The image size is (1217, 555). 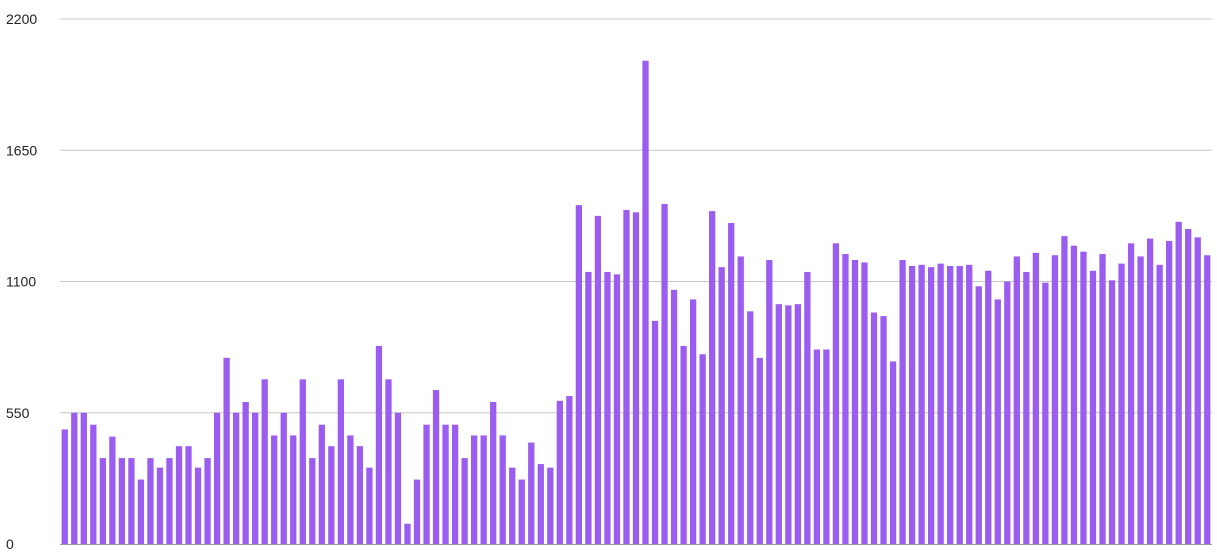 I want to click on y-axis-tick-labels: 0 550 1100 1650 2200, so click(x=21, y=281).